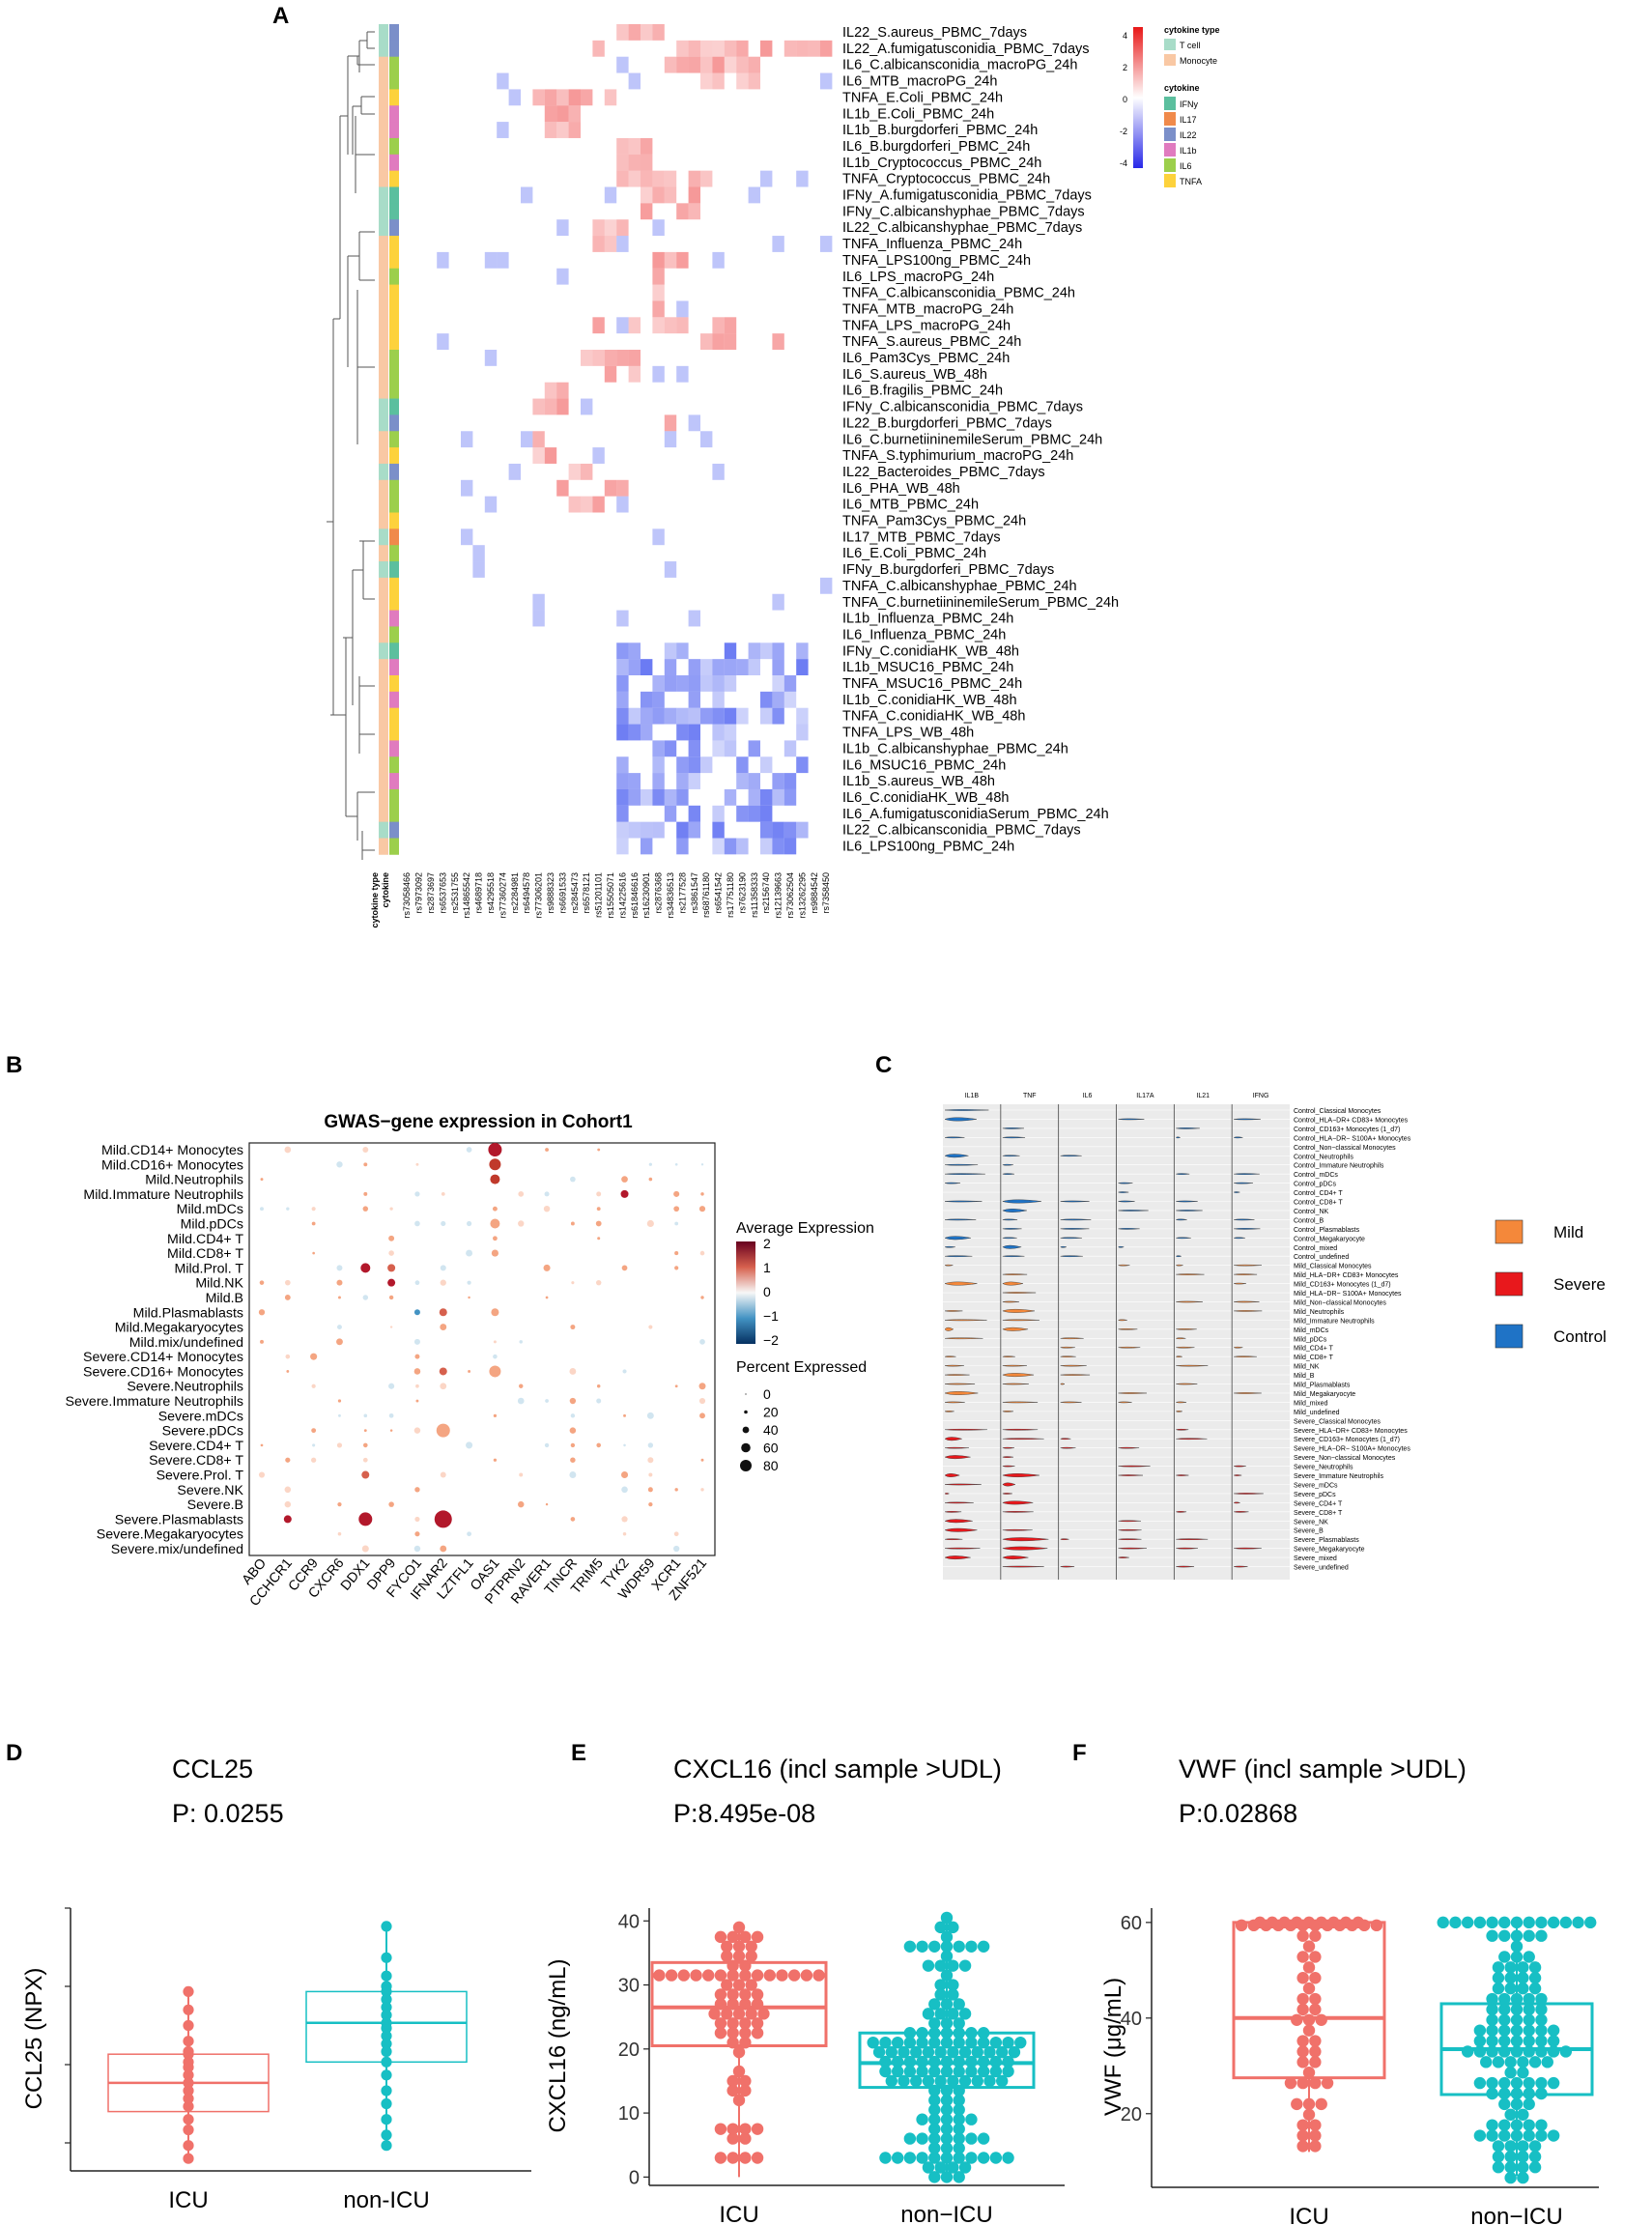 The width and height of the screenshot is (1652, 2225). I want to click on heatmap-row-label: IL6_C.burnetiininemileSerum_PBMC_24h, so click(972, 439).